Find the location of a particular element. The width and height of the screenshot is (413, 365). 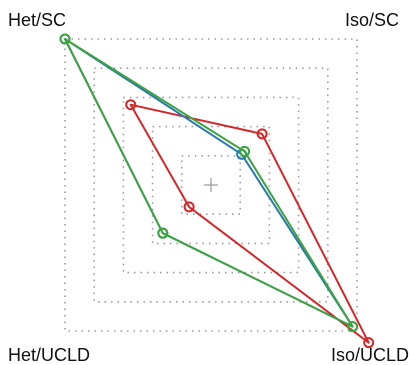

center-cross is located at coordinates (211, 185).